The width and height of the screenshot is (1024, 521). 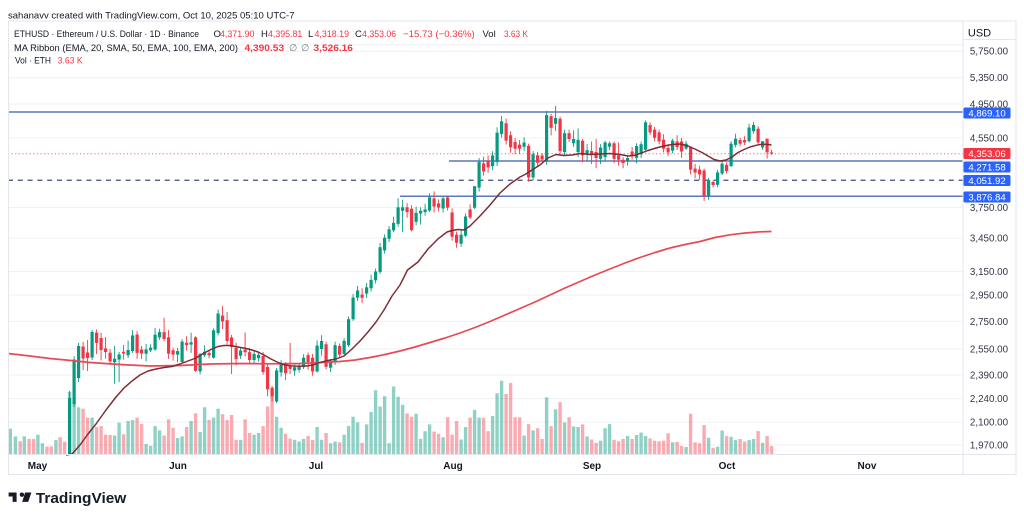 I want to click on svg-text: 3,150.00, so click(x=989, y=272).